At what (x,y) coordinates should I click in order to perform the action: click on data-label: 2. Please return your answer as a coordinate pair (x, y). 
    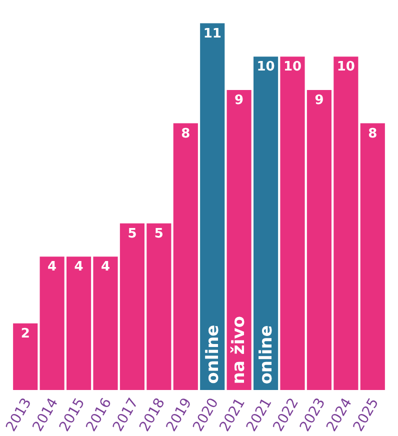
    Looking at the image, I should click on (25, 334).